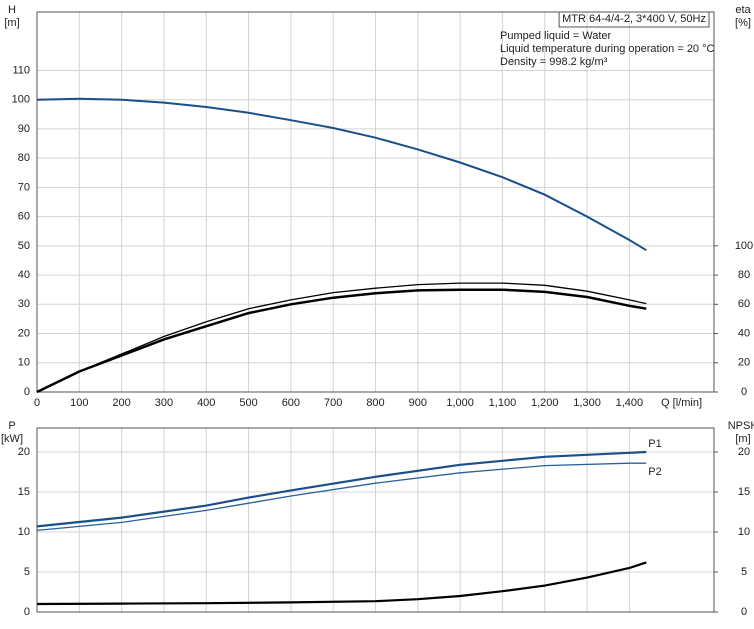  I want to click on y-axis-label: H, so click(12, 10).